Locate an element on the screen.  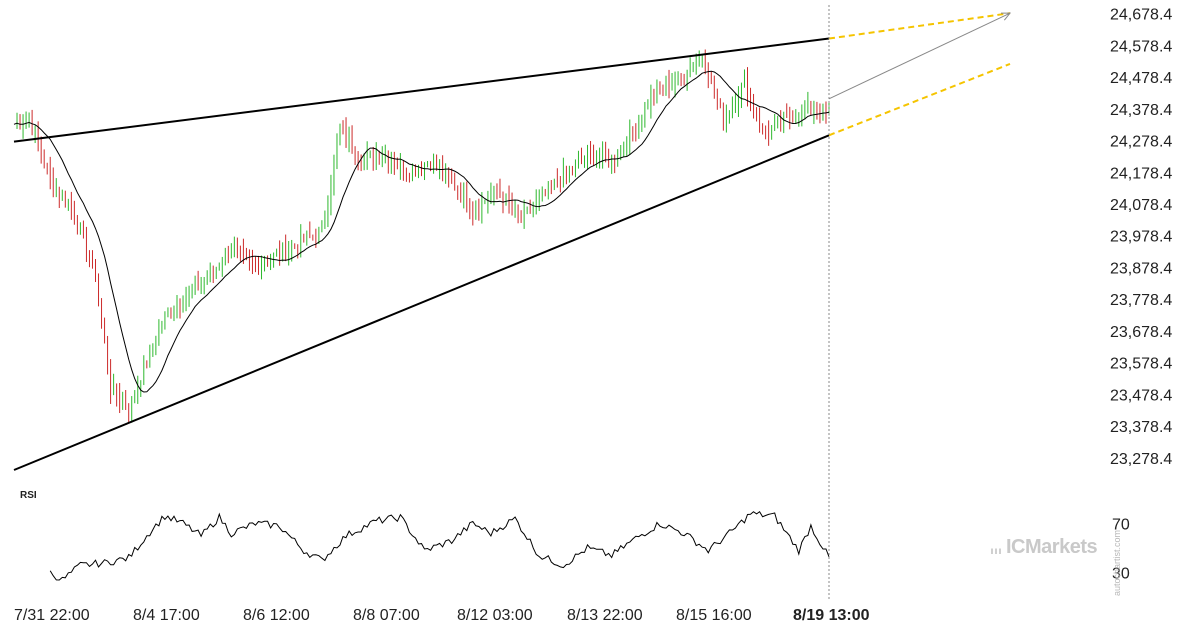
rsi-panel: RSI 70 30 is located at coordinates (575, 536).